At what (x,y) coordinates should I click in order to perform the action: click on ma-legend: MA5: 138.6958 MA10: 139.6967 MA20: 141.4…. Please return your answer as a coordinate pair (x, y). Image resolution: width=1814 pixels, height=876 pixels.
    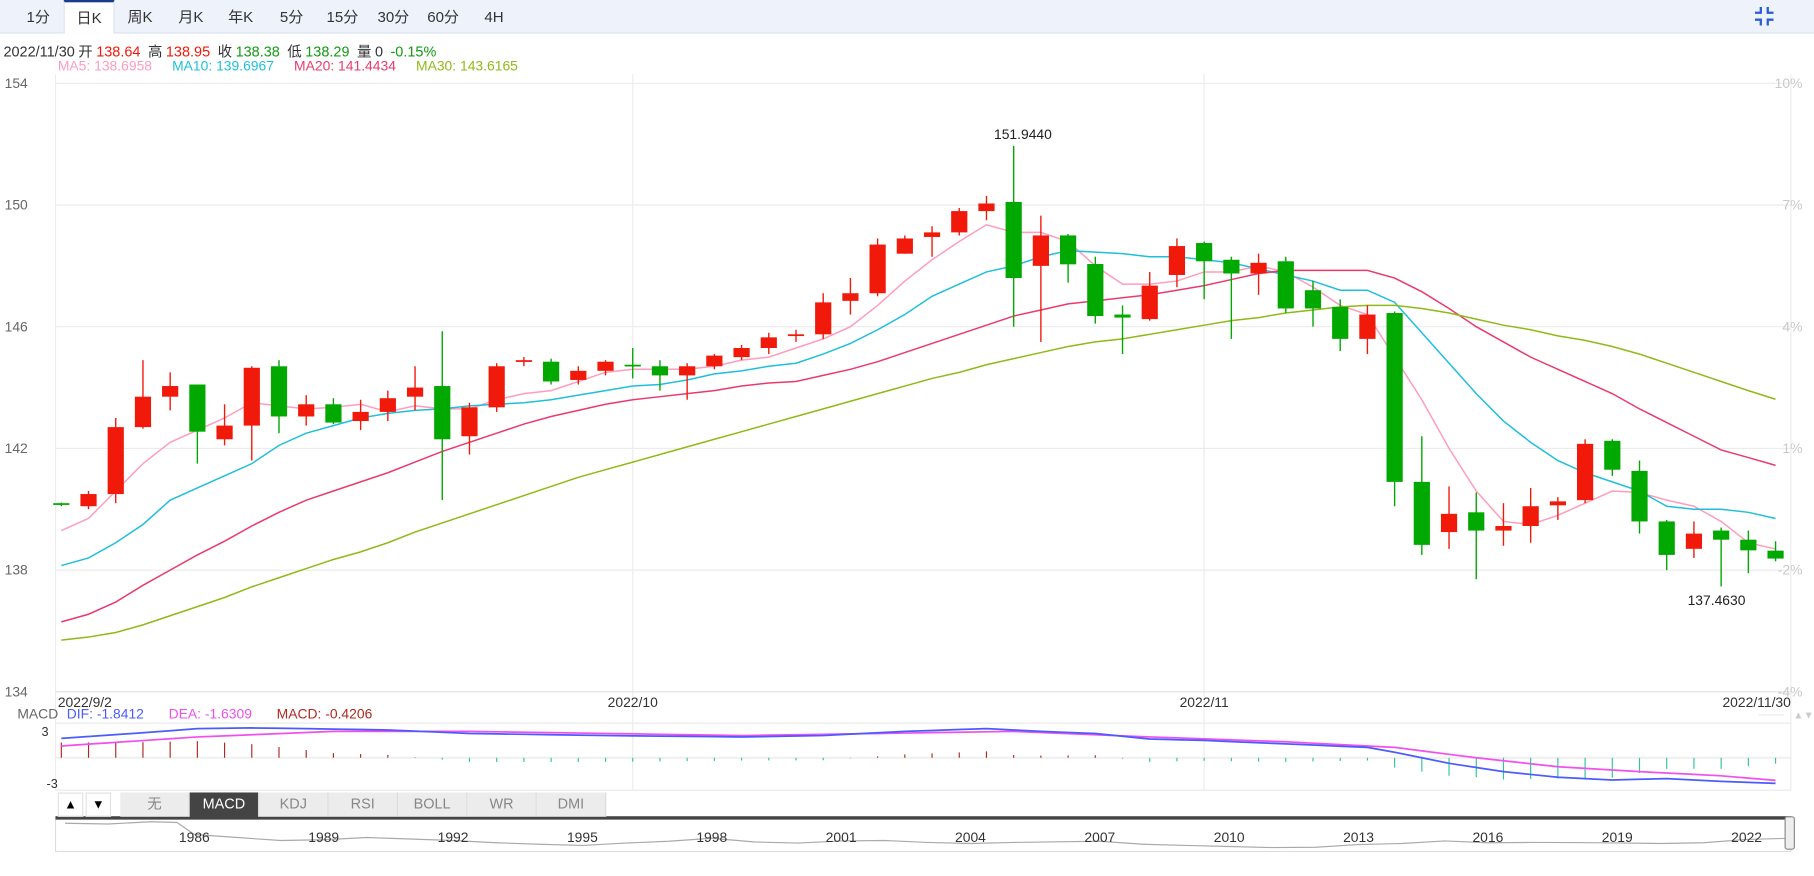
    Looking at the image, I should click on (296, 66).